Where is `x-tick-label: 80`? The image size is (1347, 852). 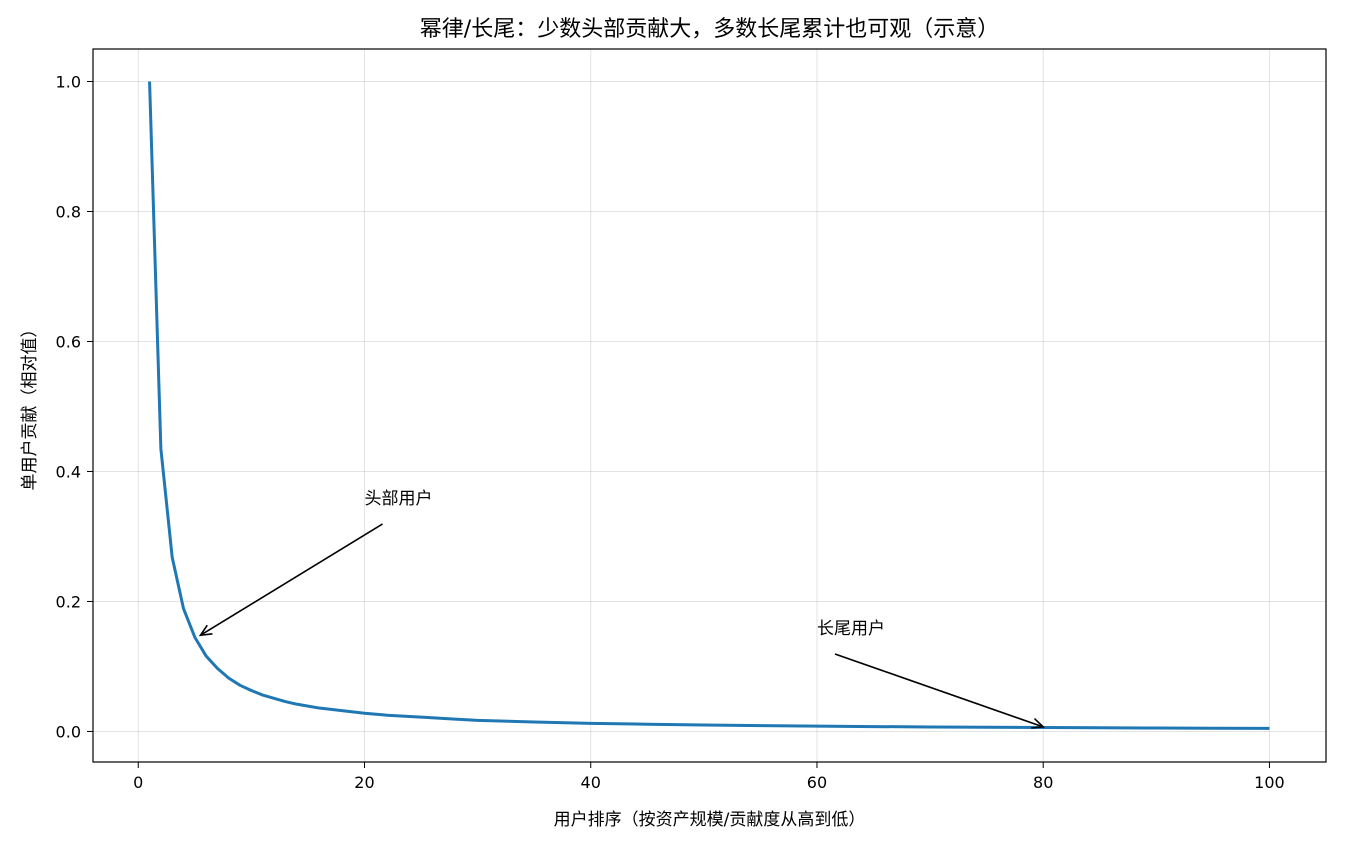 x-tick-label: 80 is located at coordinates (1043, 782).